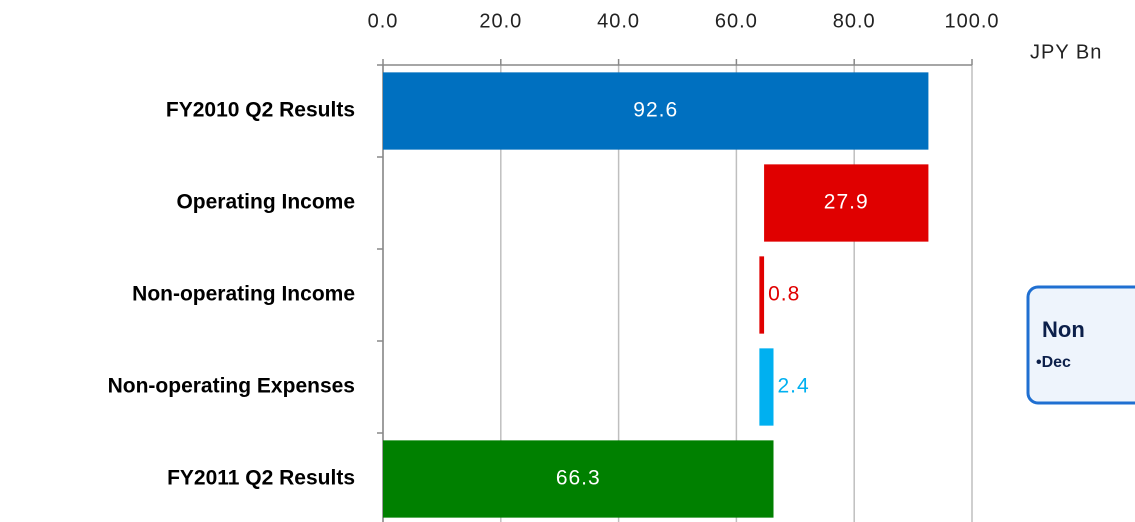  I want to click on value-label: 92.6, so click(655, 110).